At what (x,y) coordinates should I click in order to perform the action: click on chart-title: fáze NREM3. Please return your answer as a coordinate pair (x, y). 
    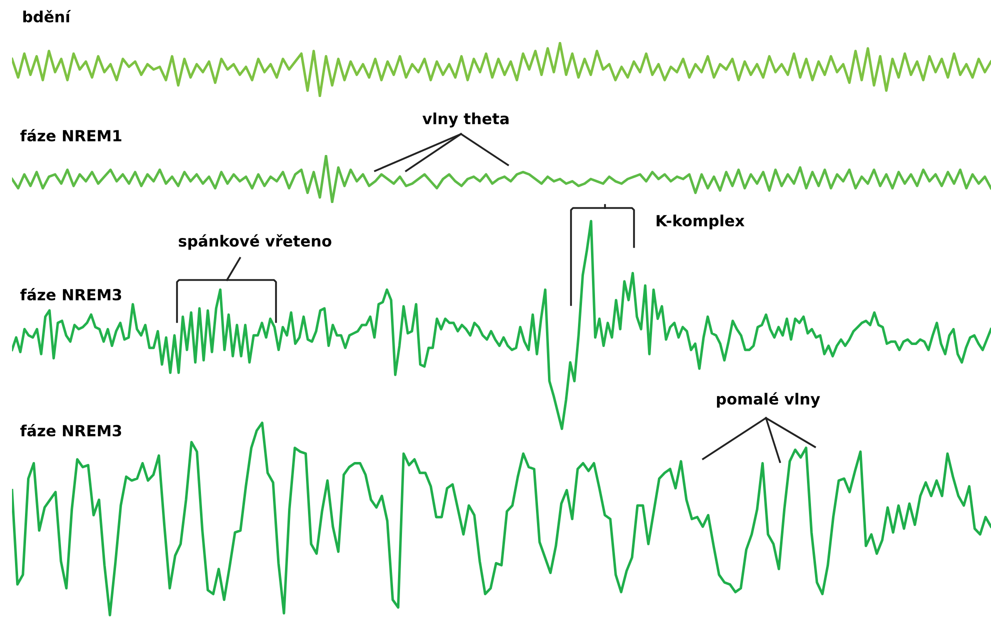
    Looking at the image, I should click on (71, 430).